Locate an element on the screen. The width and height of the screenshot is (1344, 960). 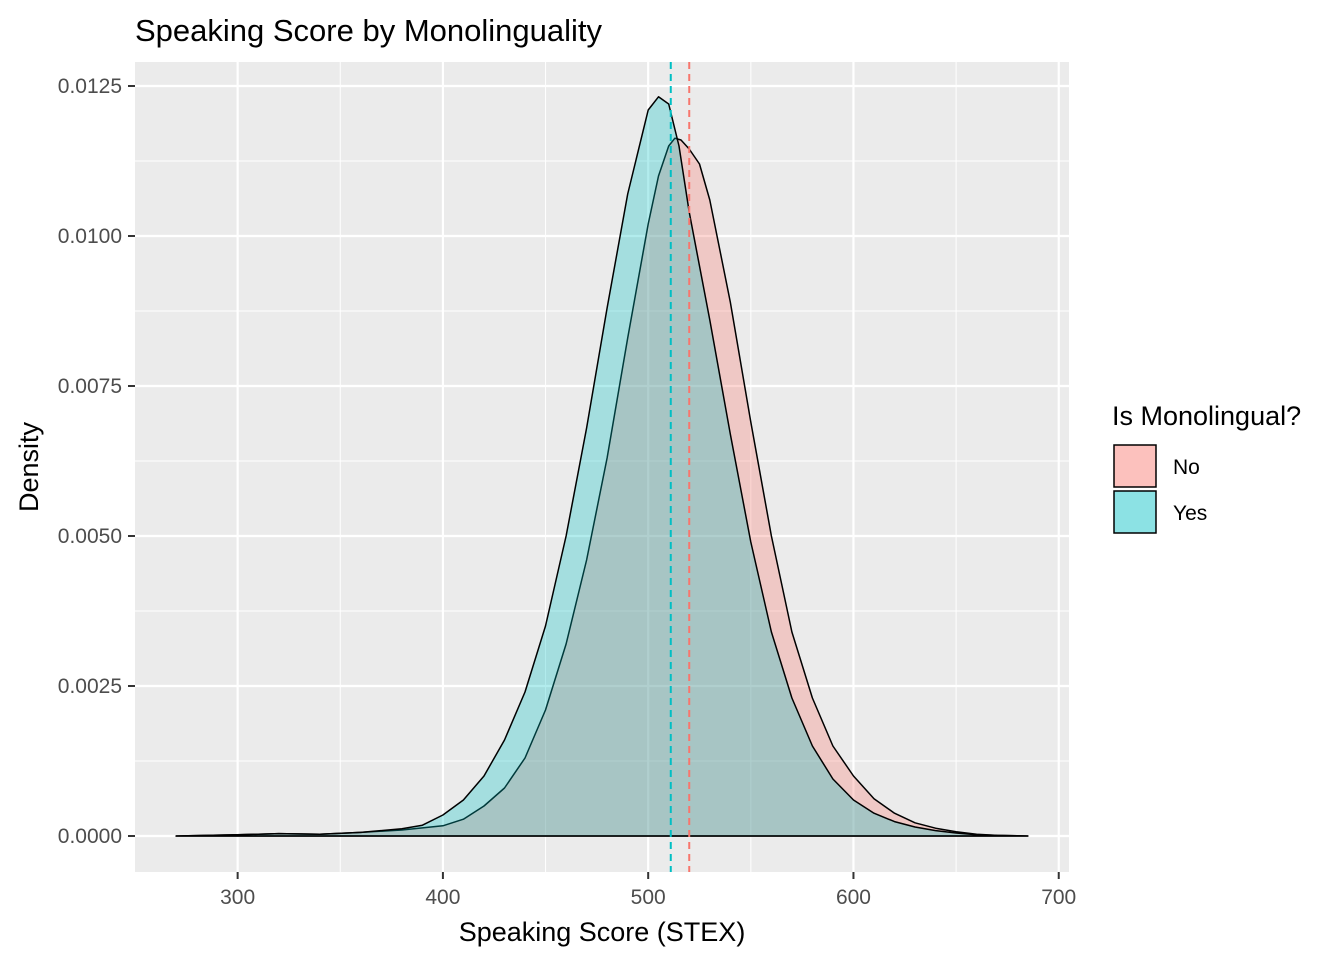
legend-key-yes is located at coordinates (1135, 512).